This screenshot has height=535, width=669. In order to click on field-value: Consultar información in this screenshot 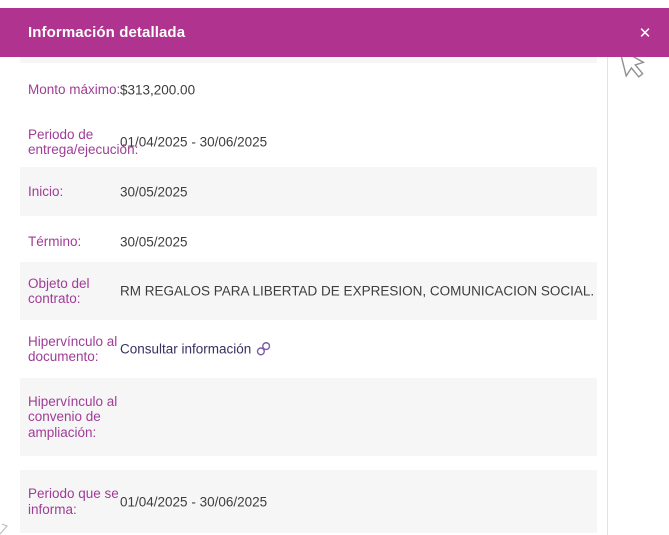, I will do `click(354, 349)`.